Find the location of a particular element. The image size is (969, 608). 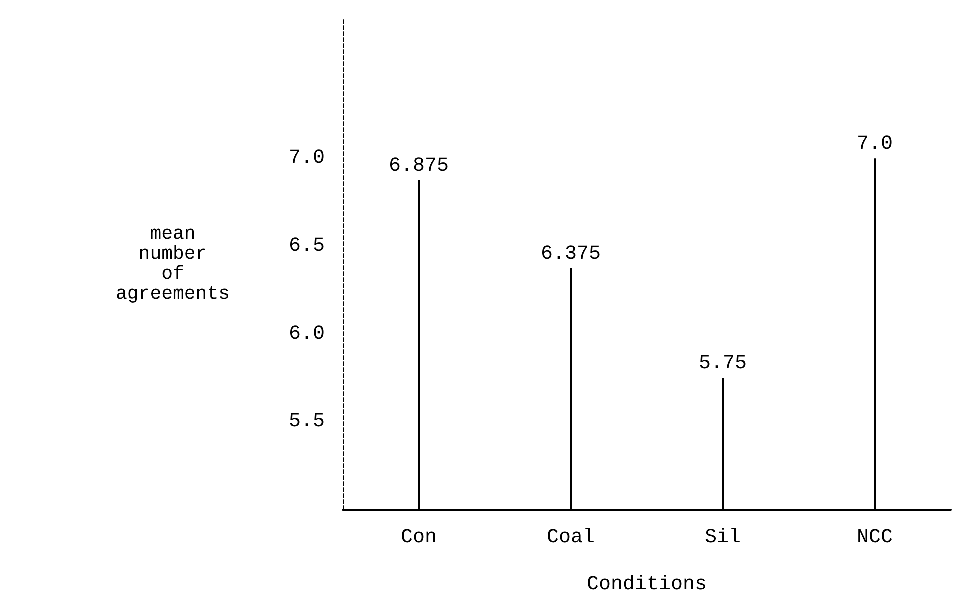

x-tick-label: Sil is located at coordinates (723, 538).